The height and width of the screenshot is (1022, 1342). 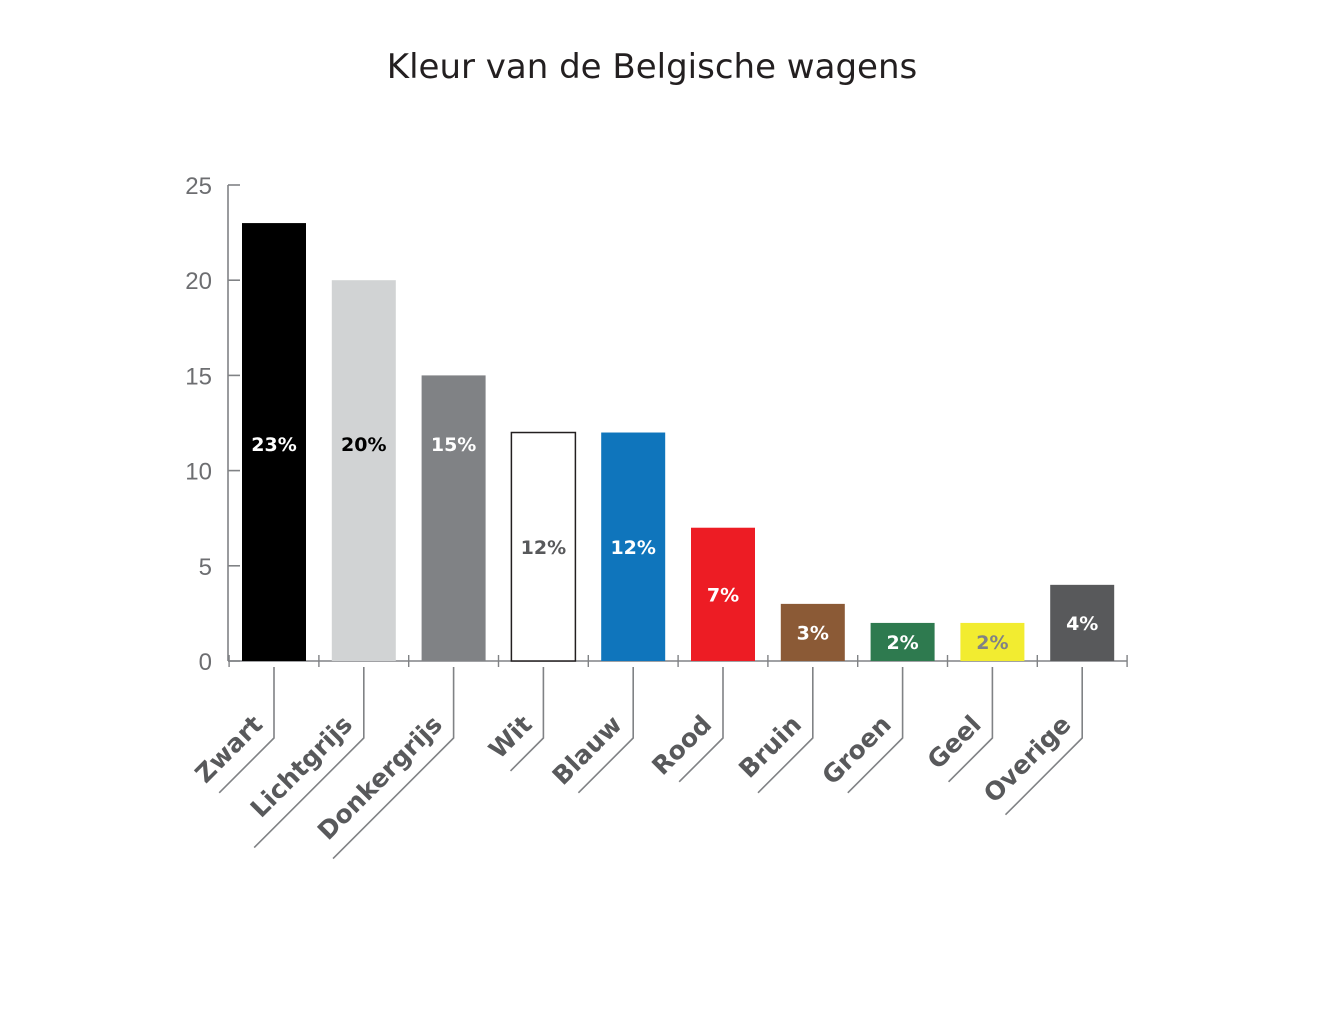 I want to click on category-label: Geel, so click(x=954, y=742).